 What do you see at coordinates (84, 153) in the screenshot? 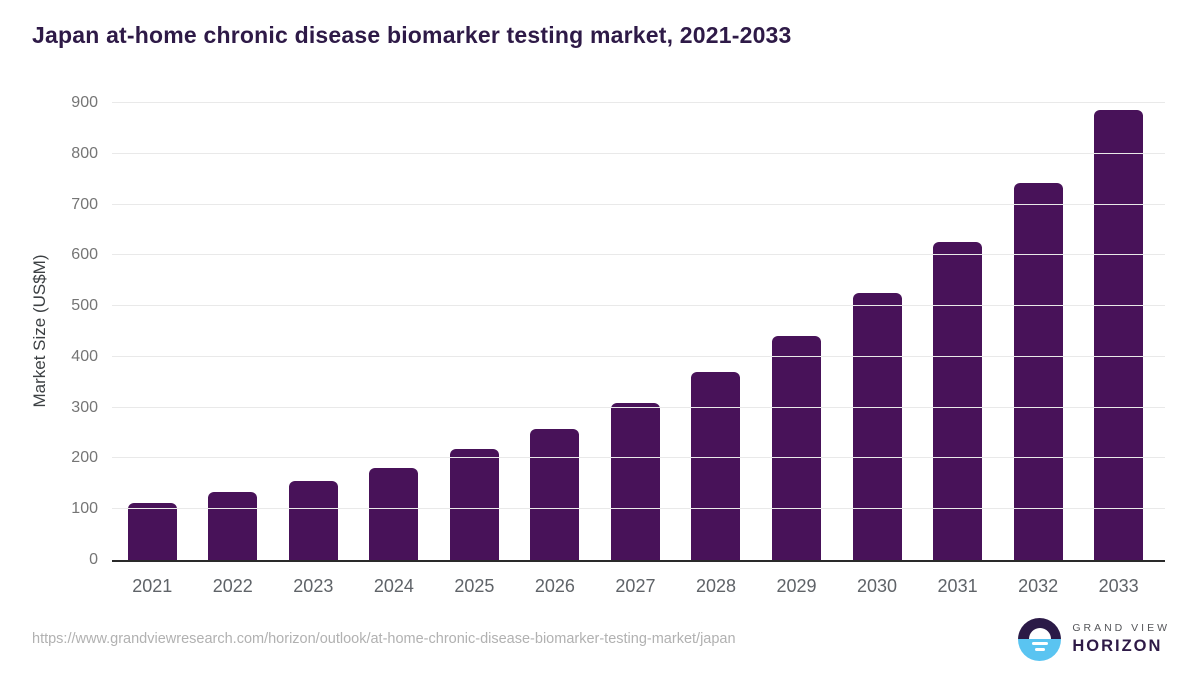
I see `y-tick-label-800: 800` at bounding box center [84, 153].